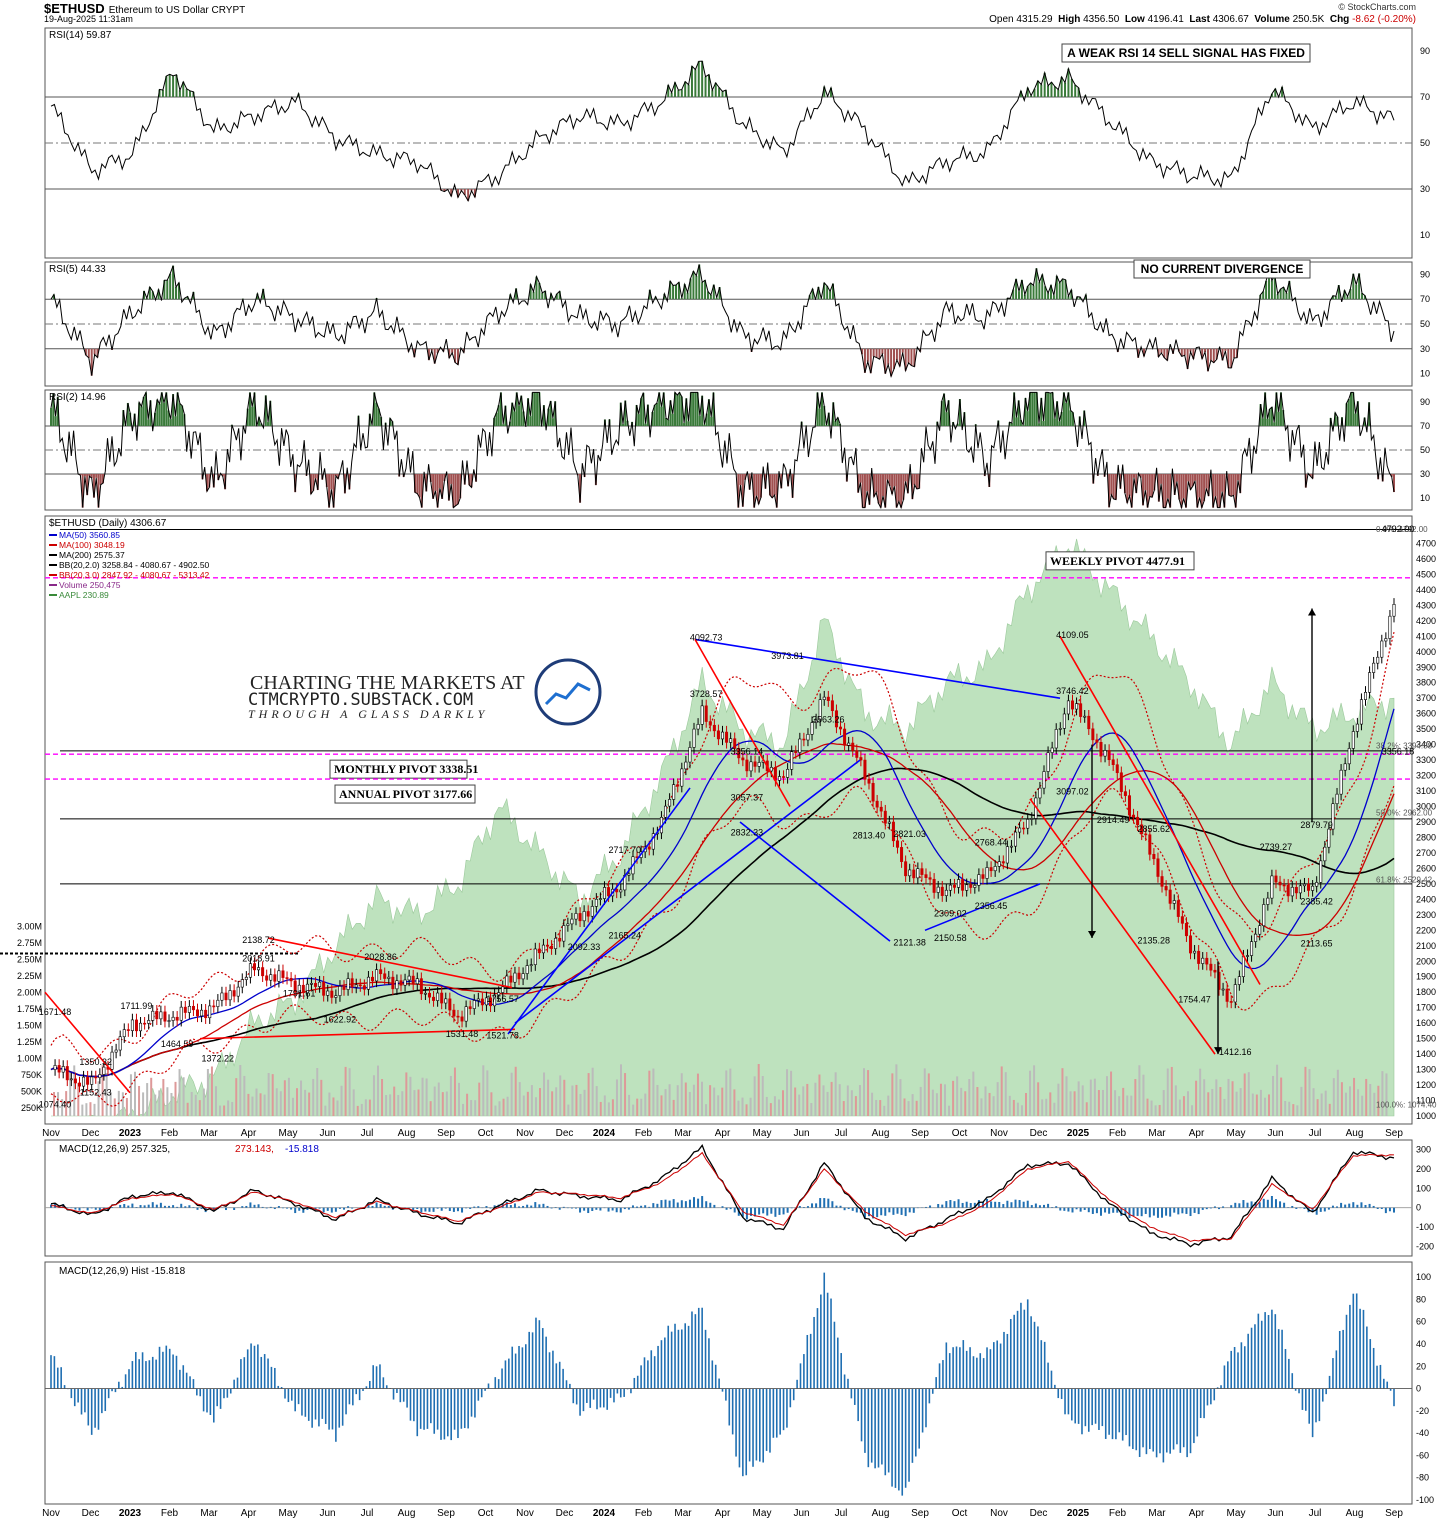 The height and width of the screenshot is (1520, 1456). I want to click on price-label: 1531.48, so click(462, 1034).